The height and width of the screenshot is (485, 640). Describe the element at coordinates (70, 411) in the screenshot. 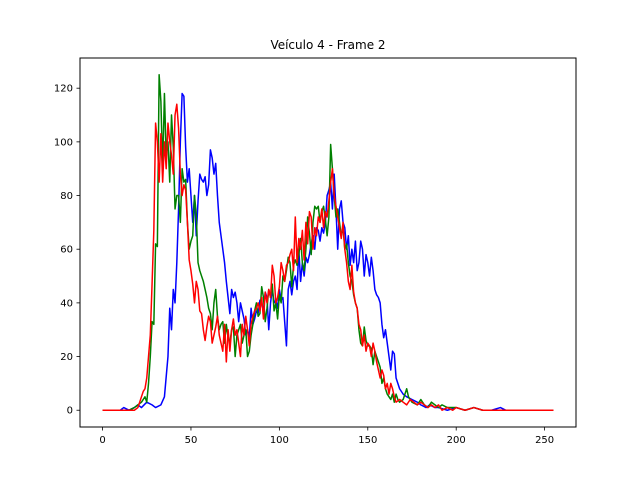

I see `y-tick-label: 0` at that location.